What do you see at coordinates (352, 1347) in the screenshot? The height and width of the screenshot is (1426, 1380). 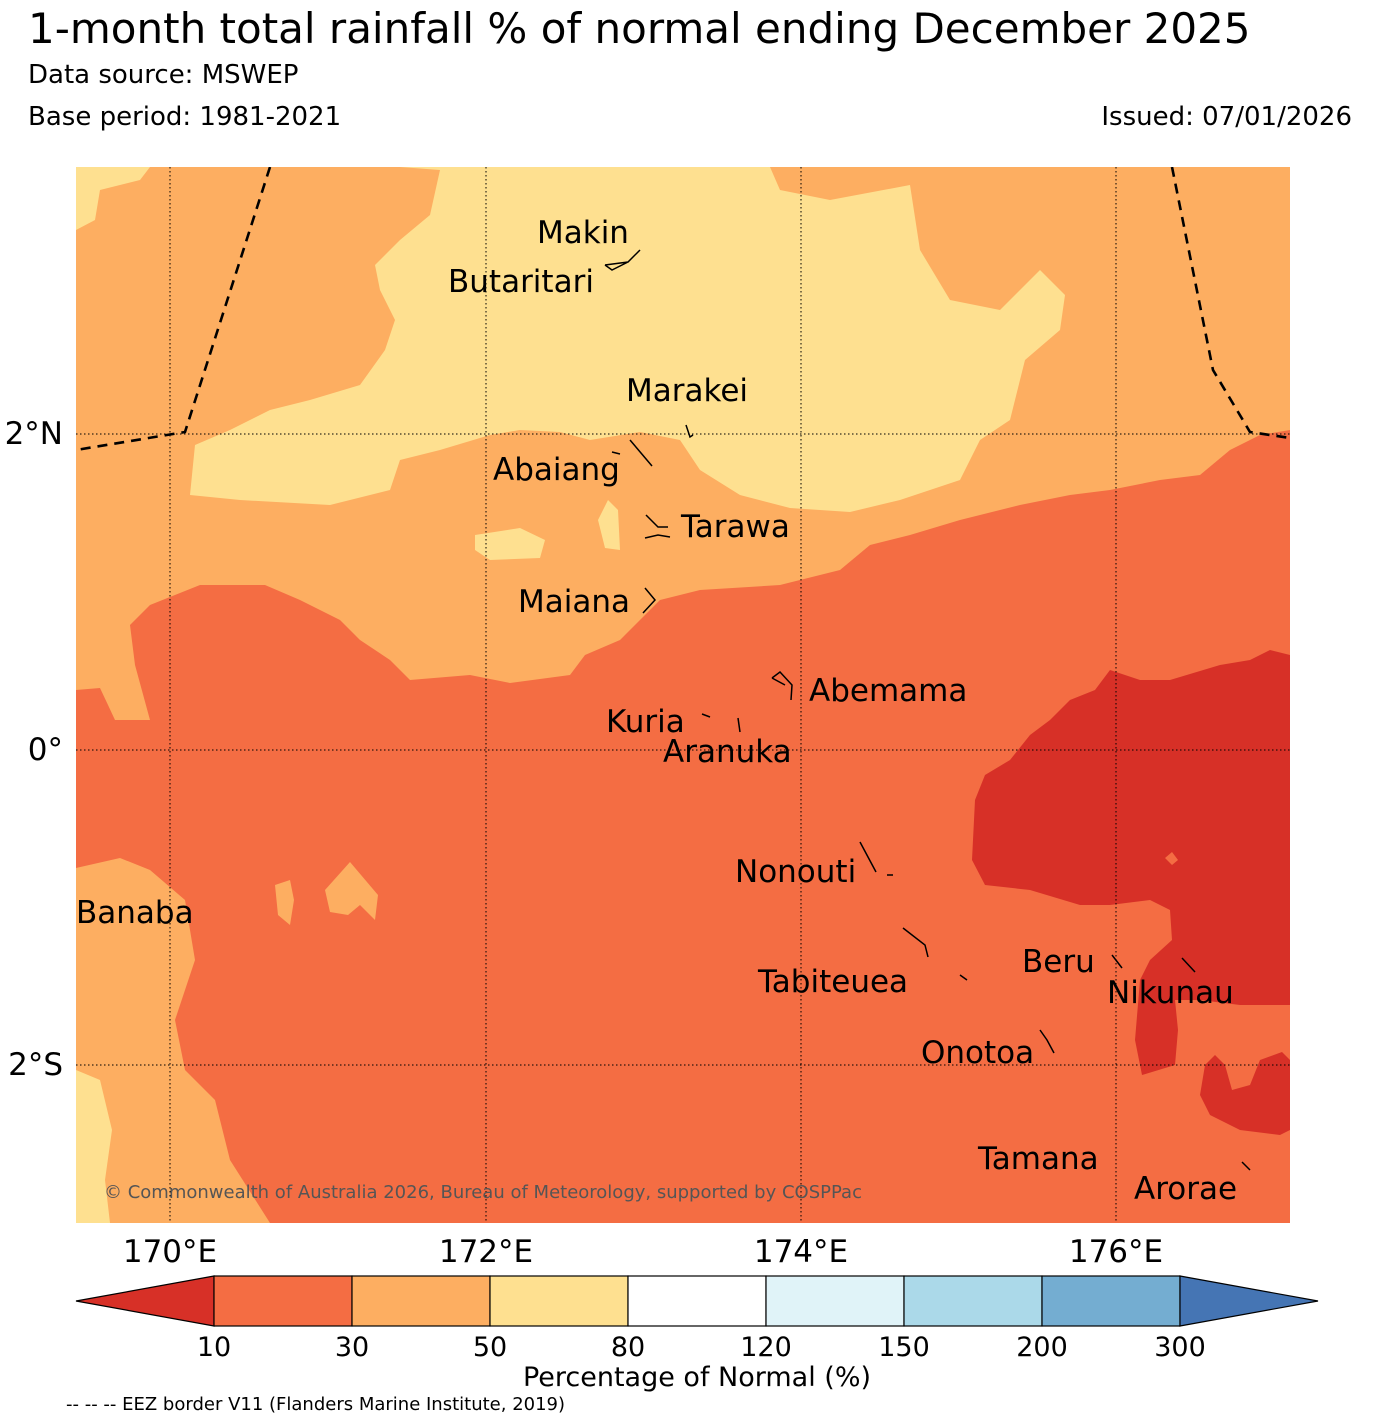 I see `colorbar-tick-30: 30` at bounding box center [352, 1347].